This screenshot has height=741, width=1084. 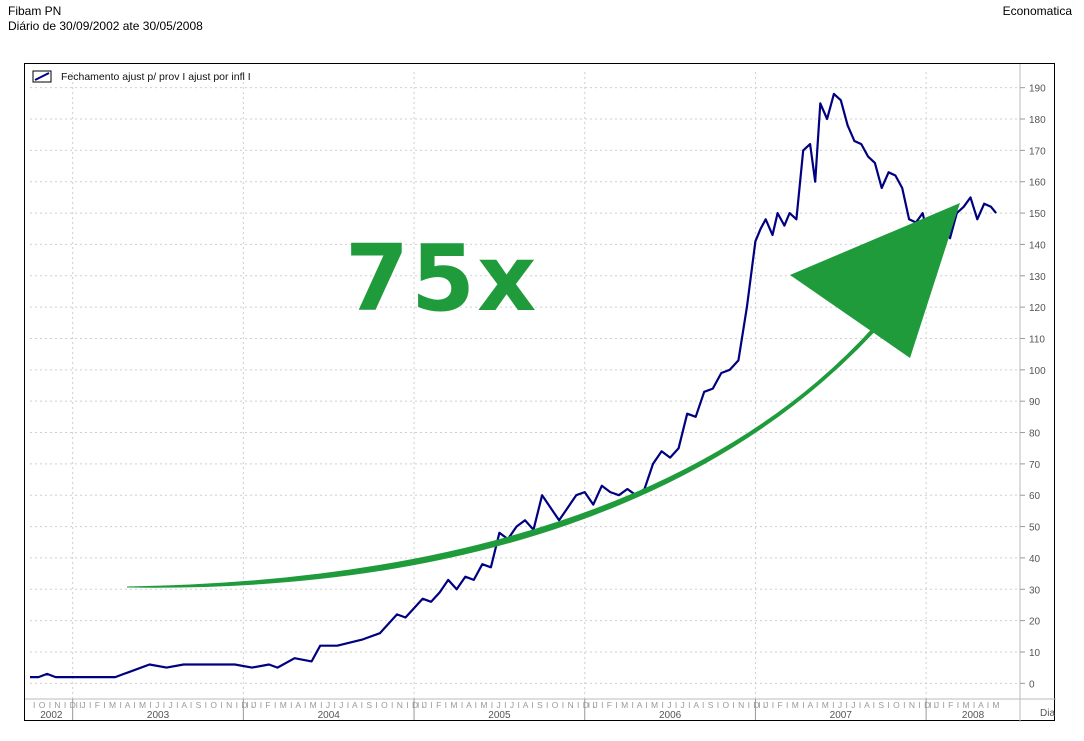 What do you see at coordinates (1037, 277) in the screenshot?
I see `y-tick-label: 130` at bounding box center [1037, 277].